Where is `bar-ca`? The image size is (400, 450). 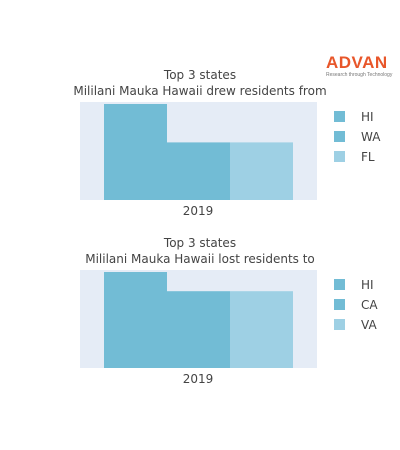 bar-ca is located at coordinates (198, 329).